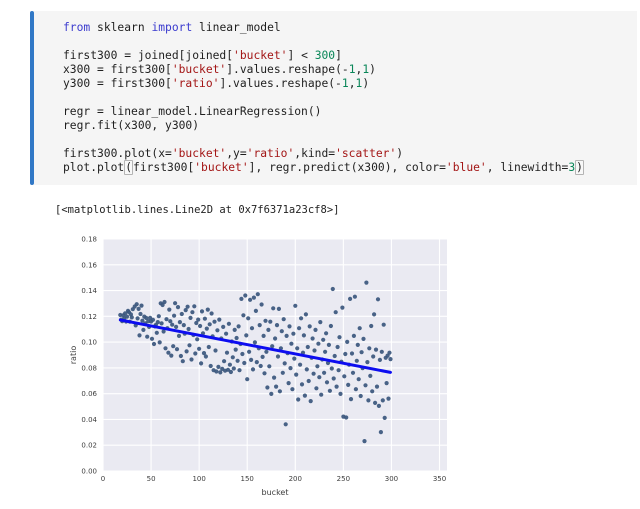 The width and height of the screenshot is (640, 509). What do you see at coordinates (89, 265) in the screenshot?
I see `svg-text: 0.16` at bounding box center [89, 265].